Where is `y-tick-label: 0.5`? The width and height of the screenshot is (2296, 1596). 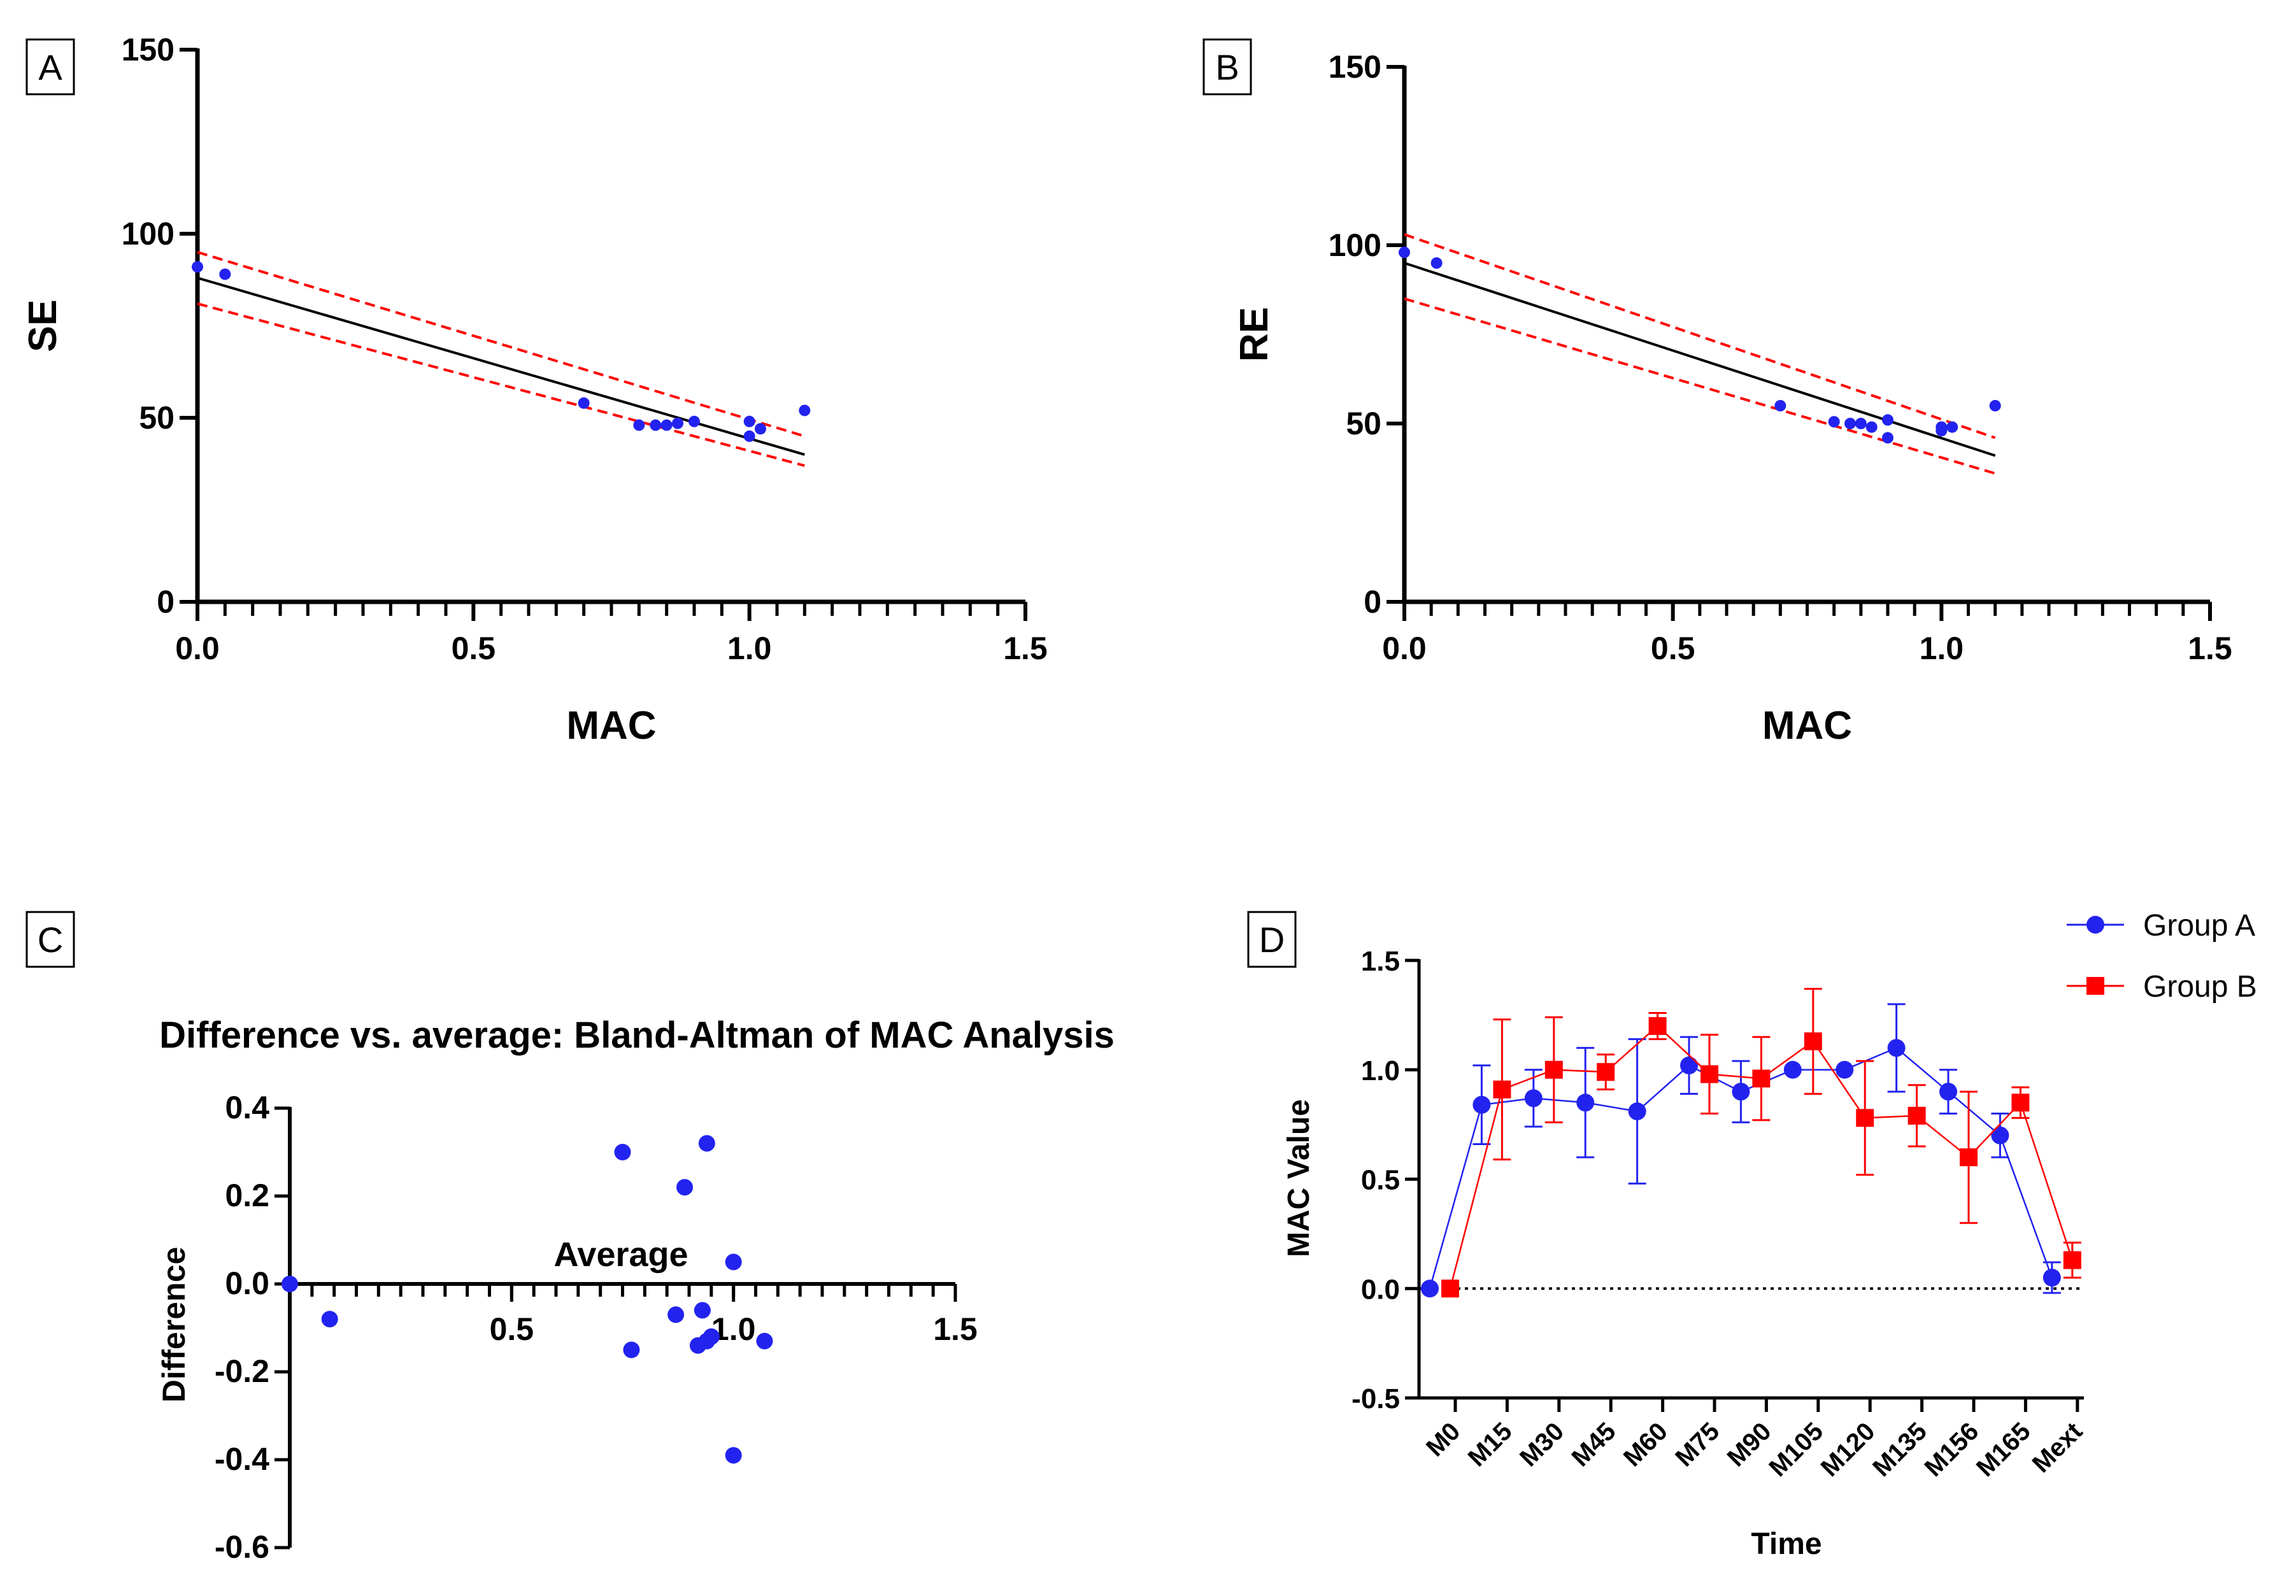 y-tick-label: 0.5 is located at coordinates (1380, 1180).